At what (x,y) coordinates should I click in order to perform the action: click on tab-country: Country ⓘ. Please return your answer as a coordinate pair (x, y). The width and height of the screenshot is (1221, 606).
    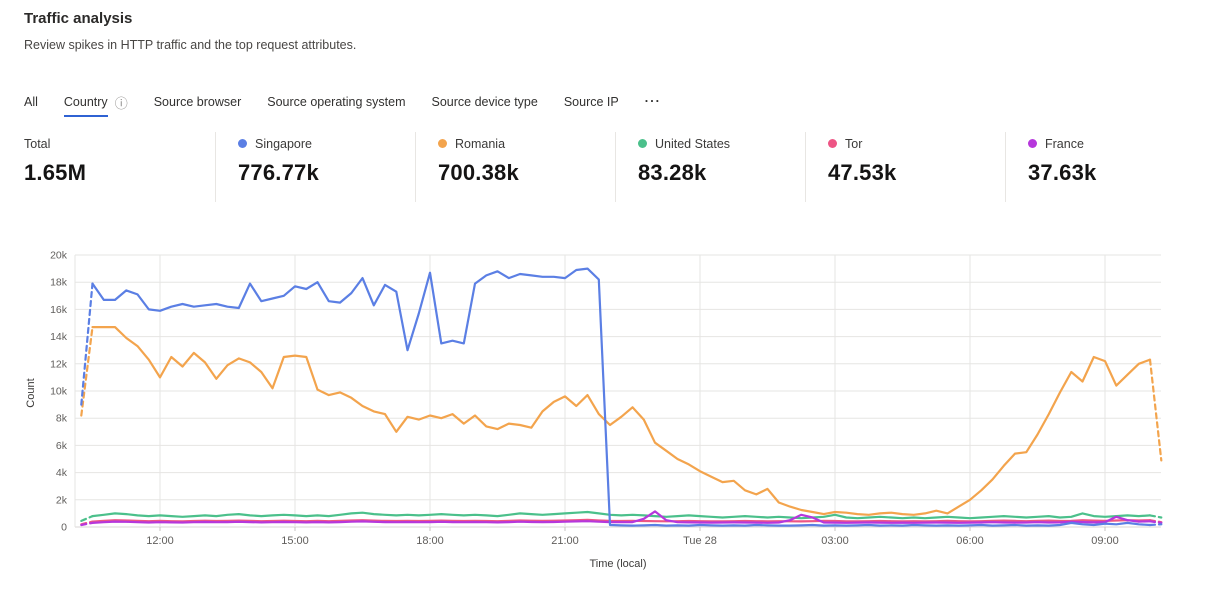
    Looking at the image, I should click on (95, 106).